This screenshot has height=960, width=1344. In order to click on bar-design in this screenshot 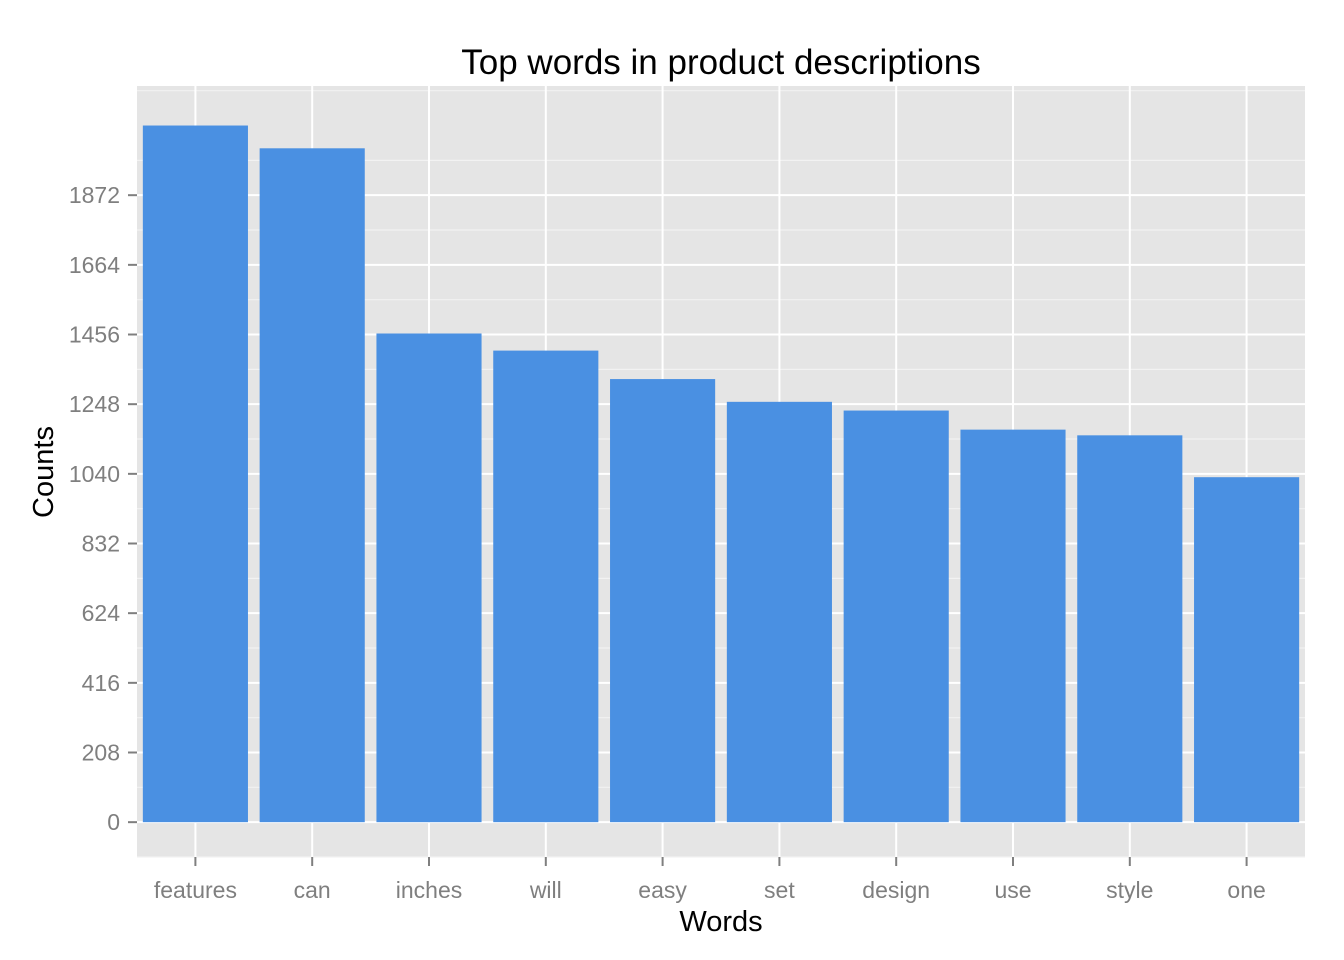, I will do `click(896, 616)`.